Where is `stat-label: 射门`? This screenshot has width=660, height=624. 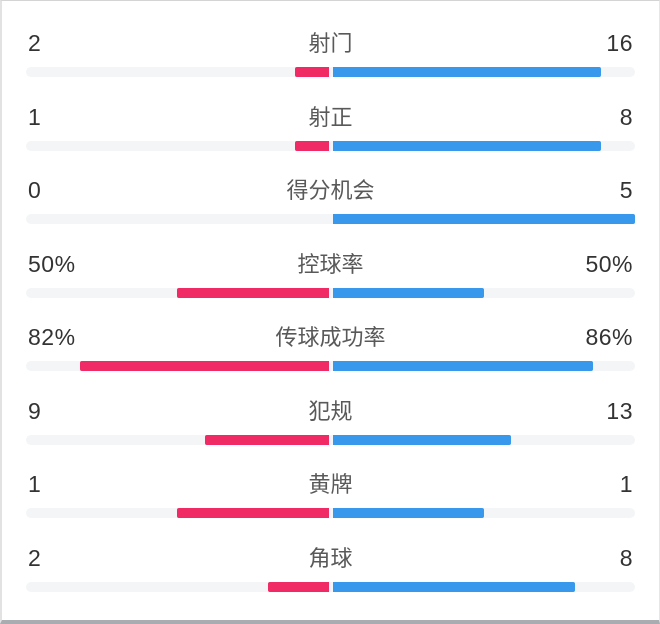
stat-label: 射门 is located at coordinates (330, 43).